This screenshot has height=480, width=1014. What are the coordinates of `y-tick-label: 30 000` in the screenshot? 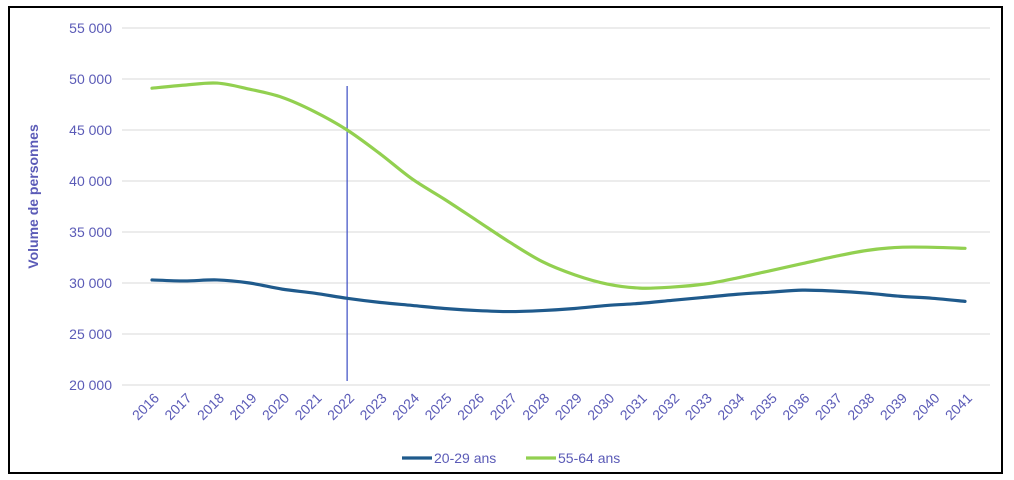 It's located at (90, 283).